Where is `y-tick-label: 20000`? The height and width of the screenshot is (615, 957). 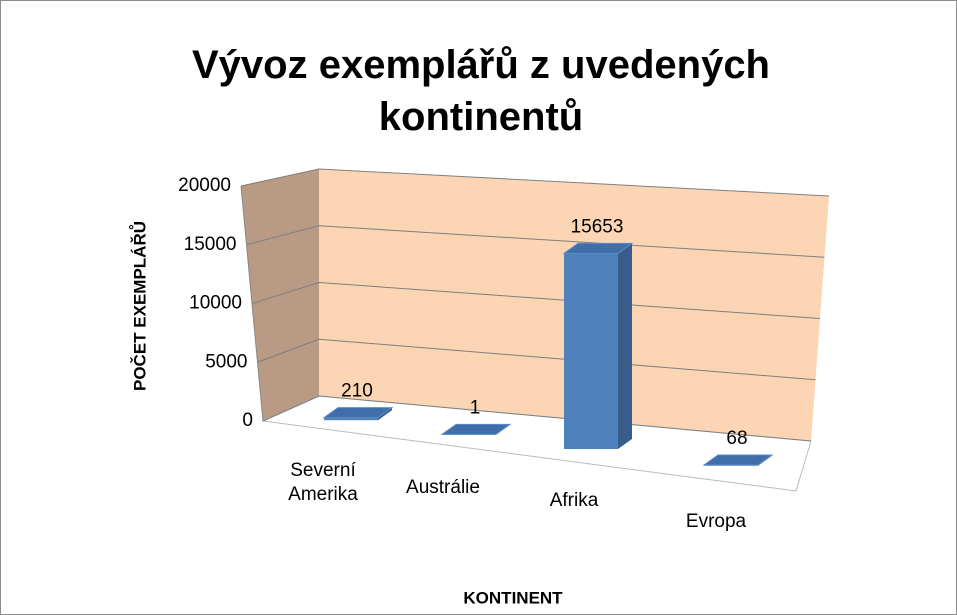
y-tick-label: 20000 is located at coordinates (204, 185).